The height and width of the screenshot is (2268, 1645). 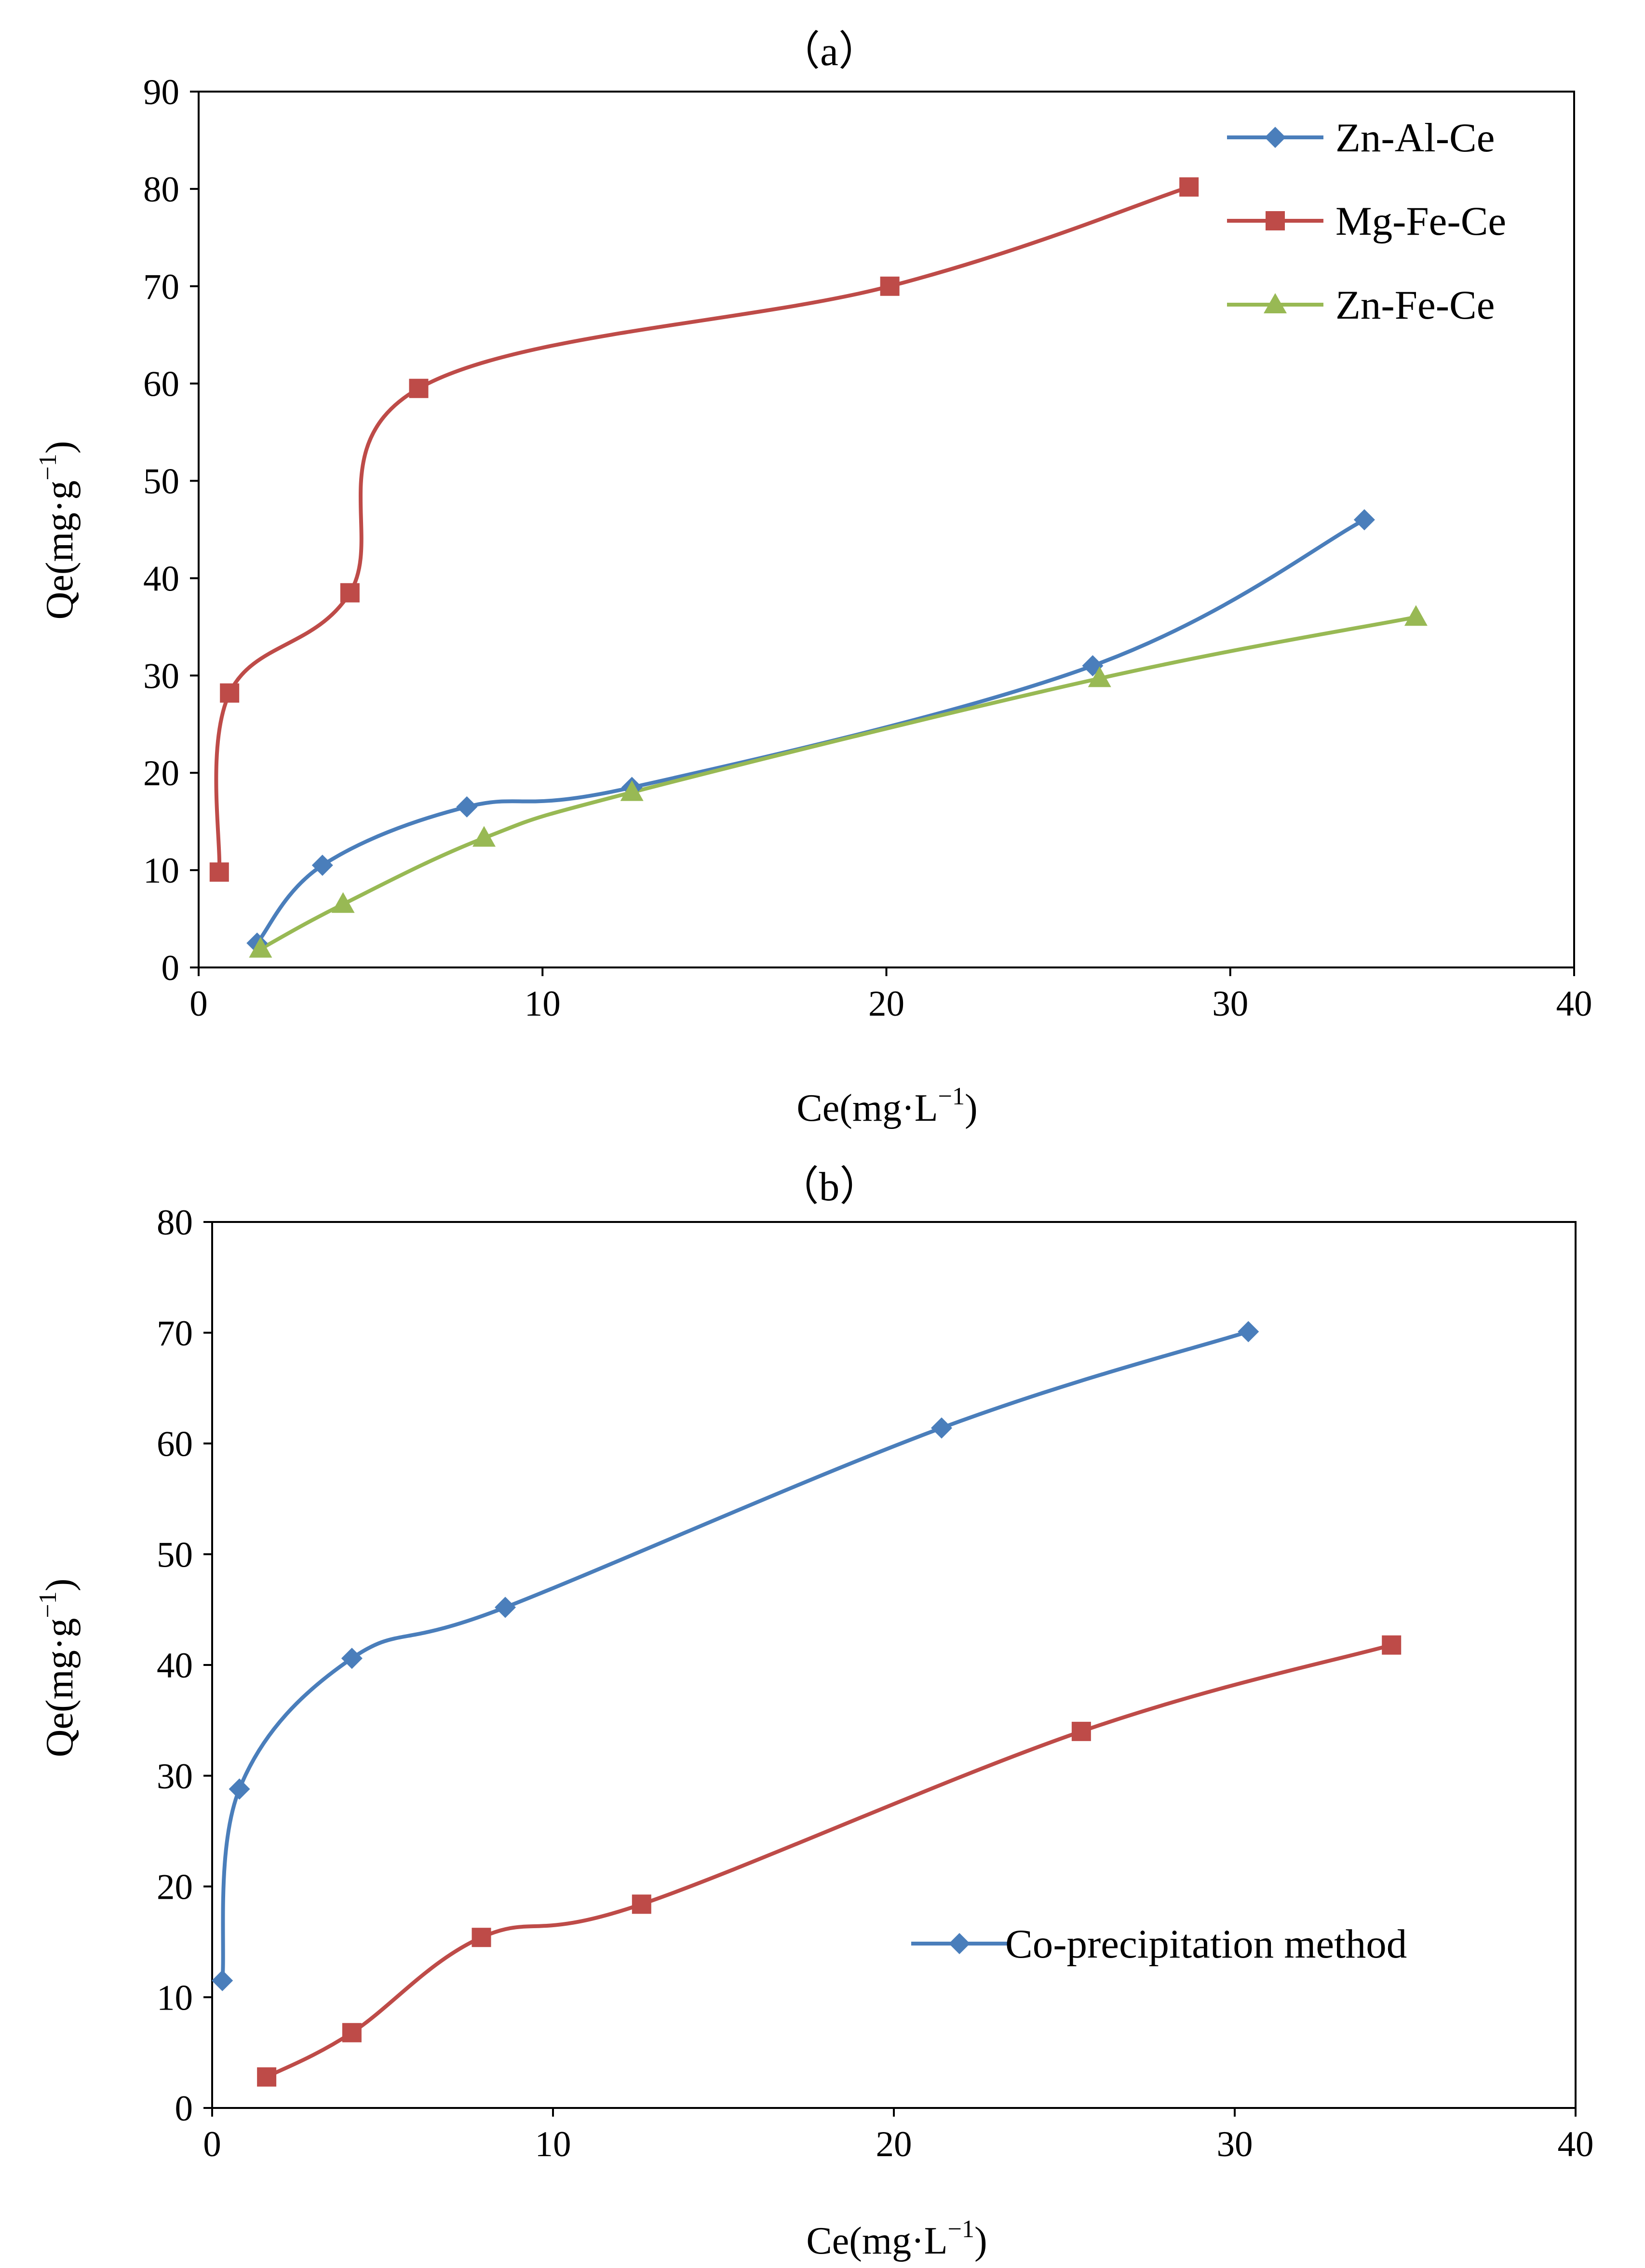 I want to click on chart-b-x-ticks: 0 10 20 30 40, so click(x=898, y=2136).